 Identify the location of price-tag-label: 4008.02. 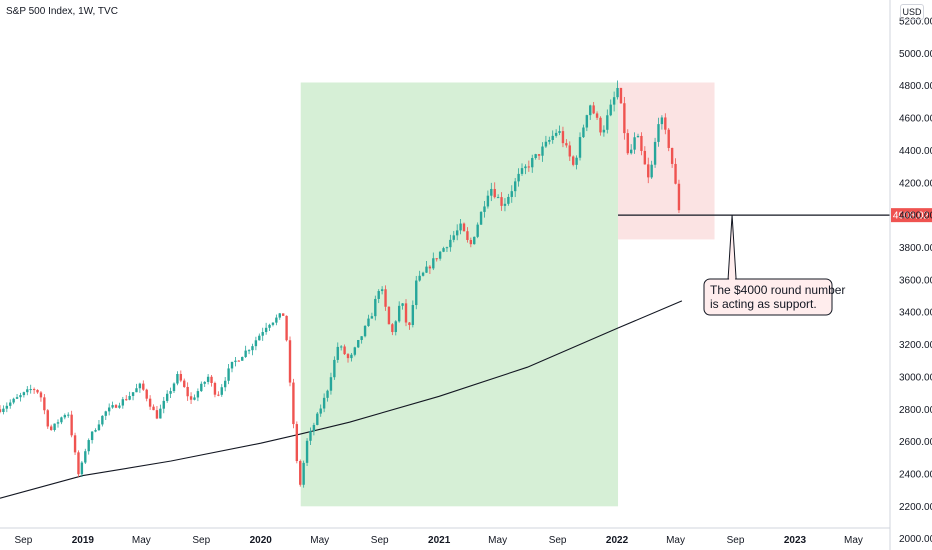
(911, 216).